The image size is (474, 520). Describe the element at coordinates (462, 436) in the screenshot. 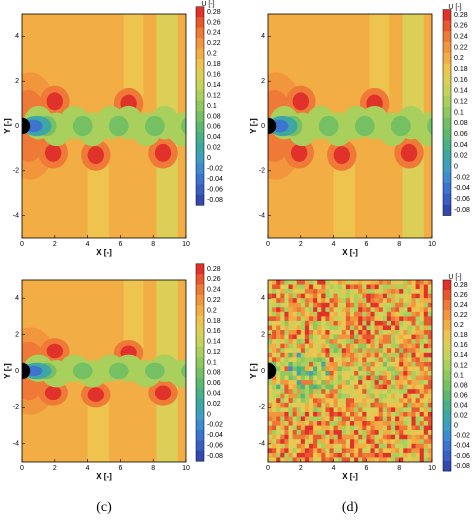

I see `colorbar-tick-label: -0.02` at that location.